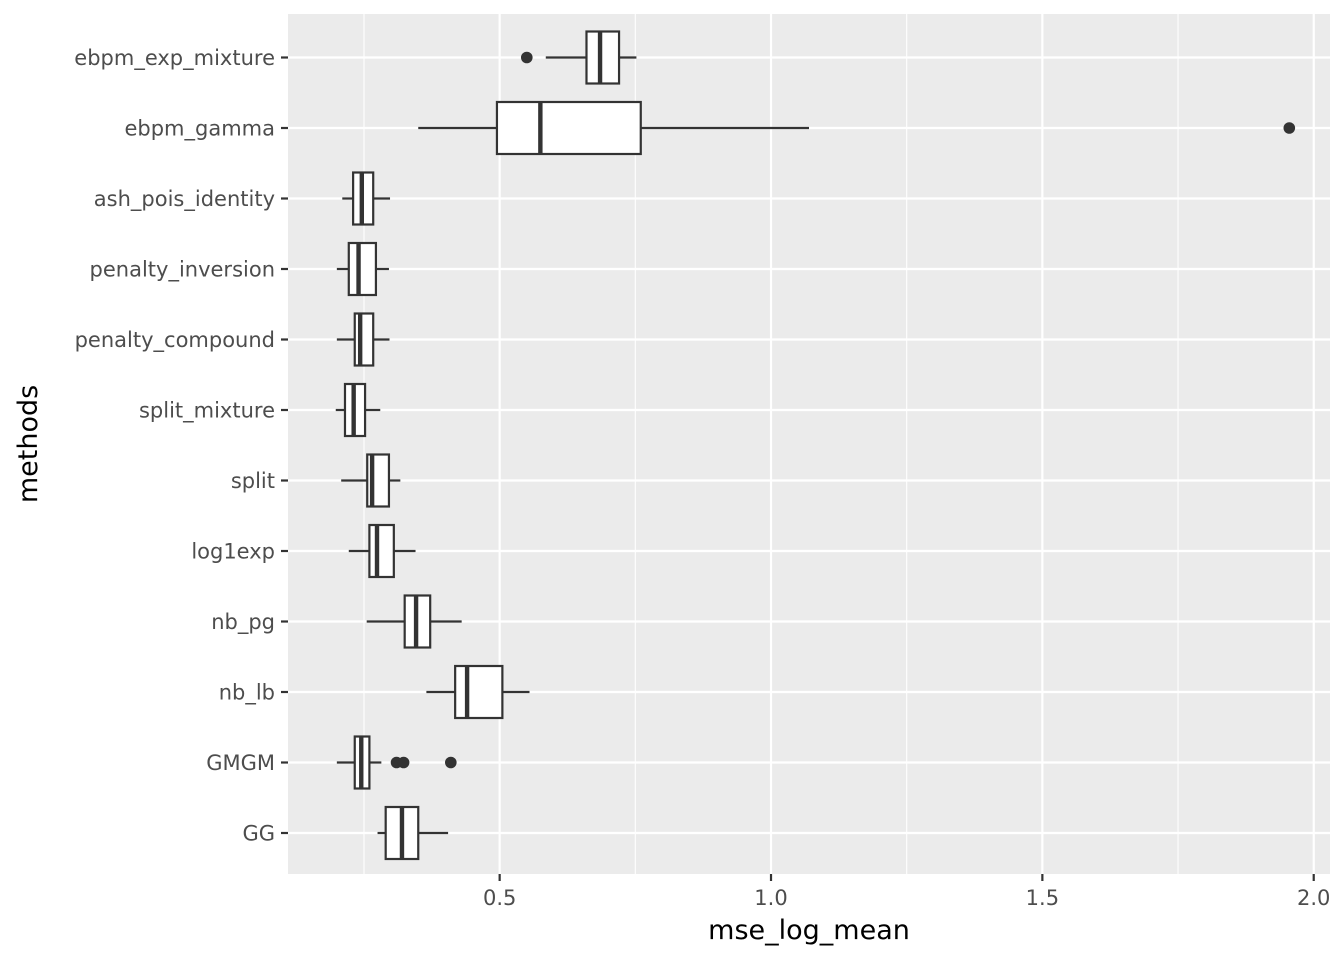  Describe the element at coordinates (1042, 898) in the screenshot. I see `x-tick-label: 1.5` at that location.